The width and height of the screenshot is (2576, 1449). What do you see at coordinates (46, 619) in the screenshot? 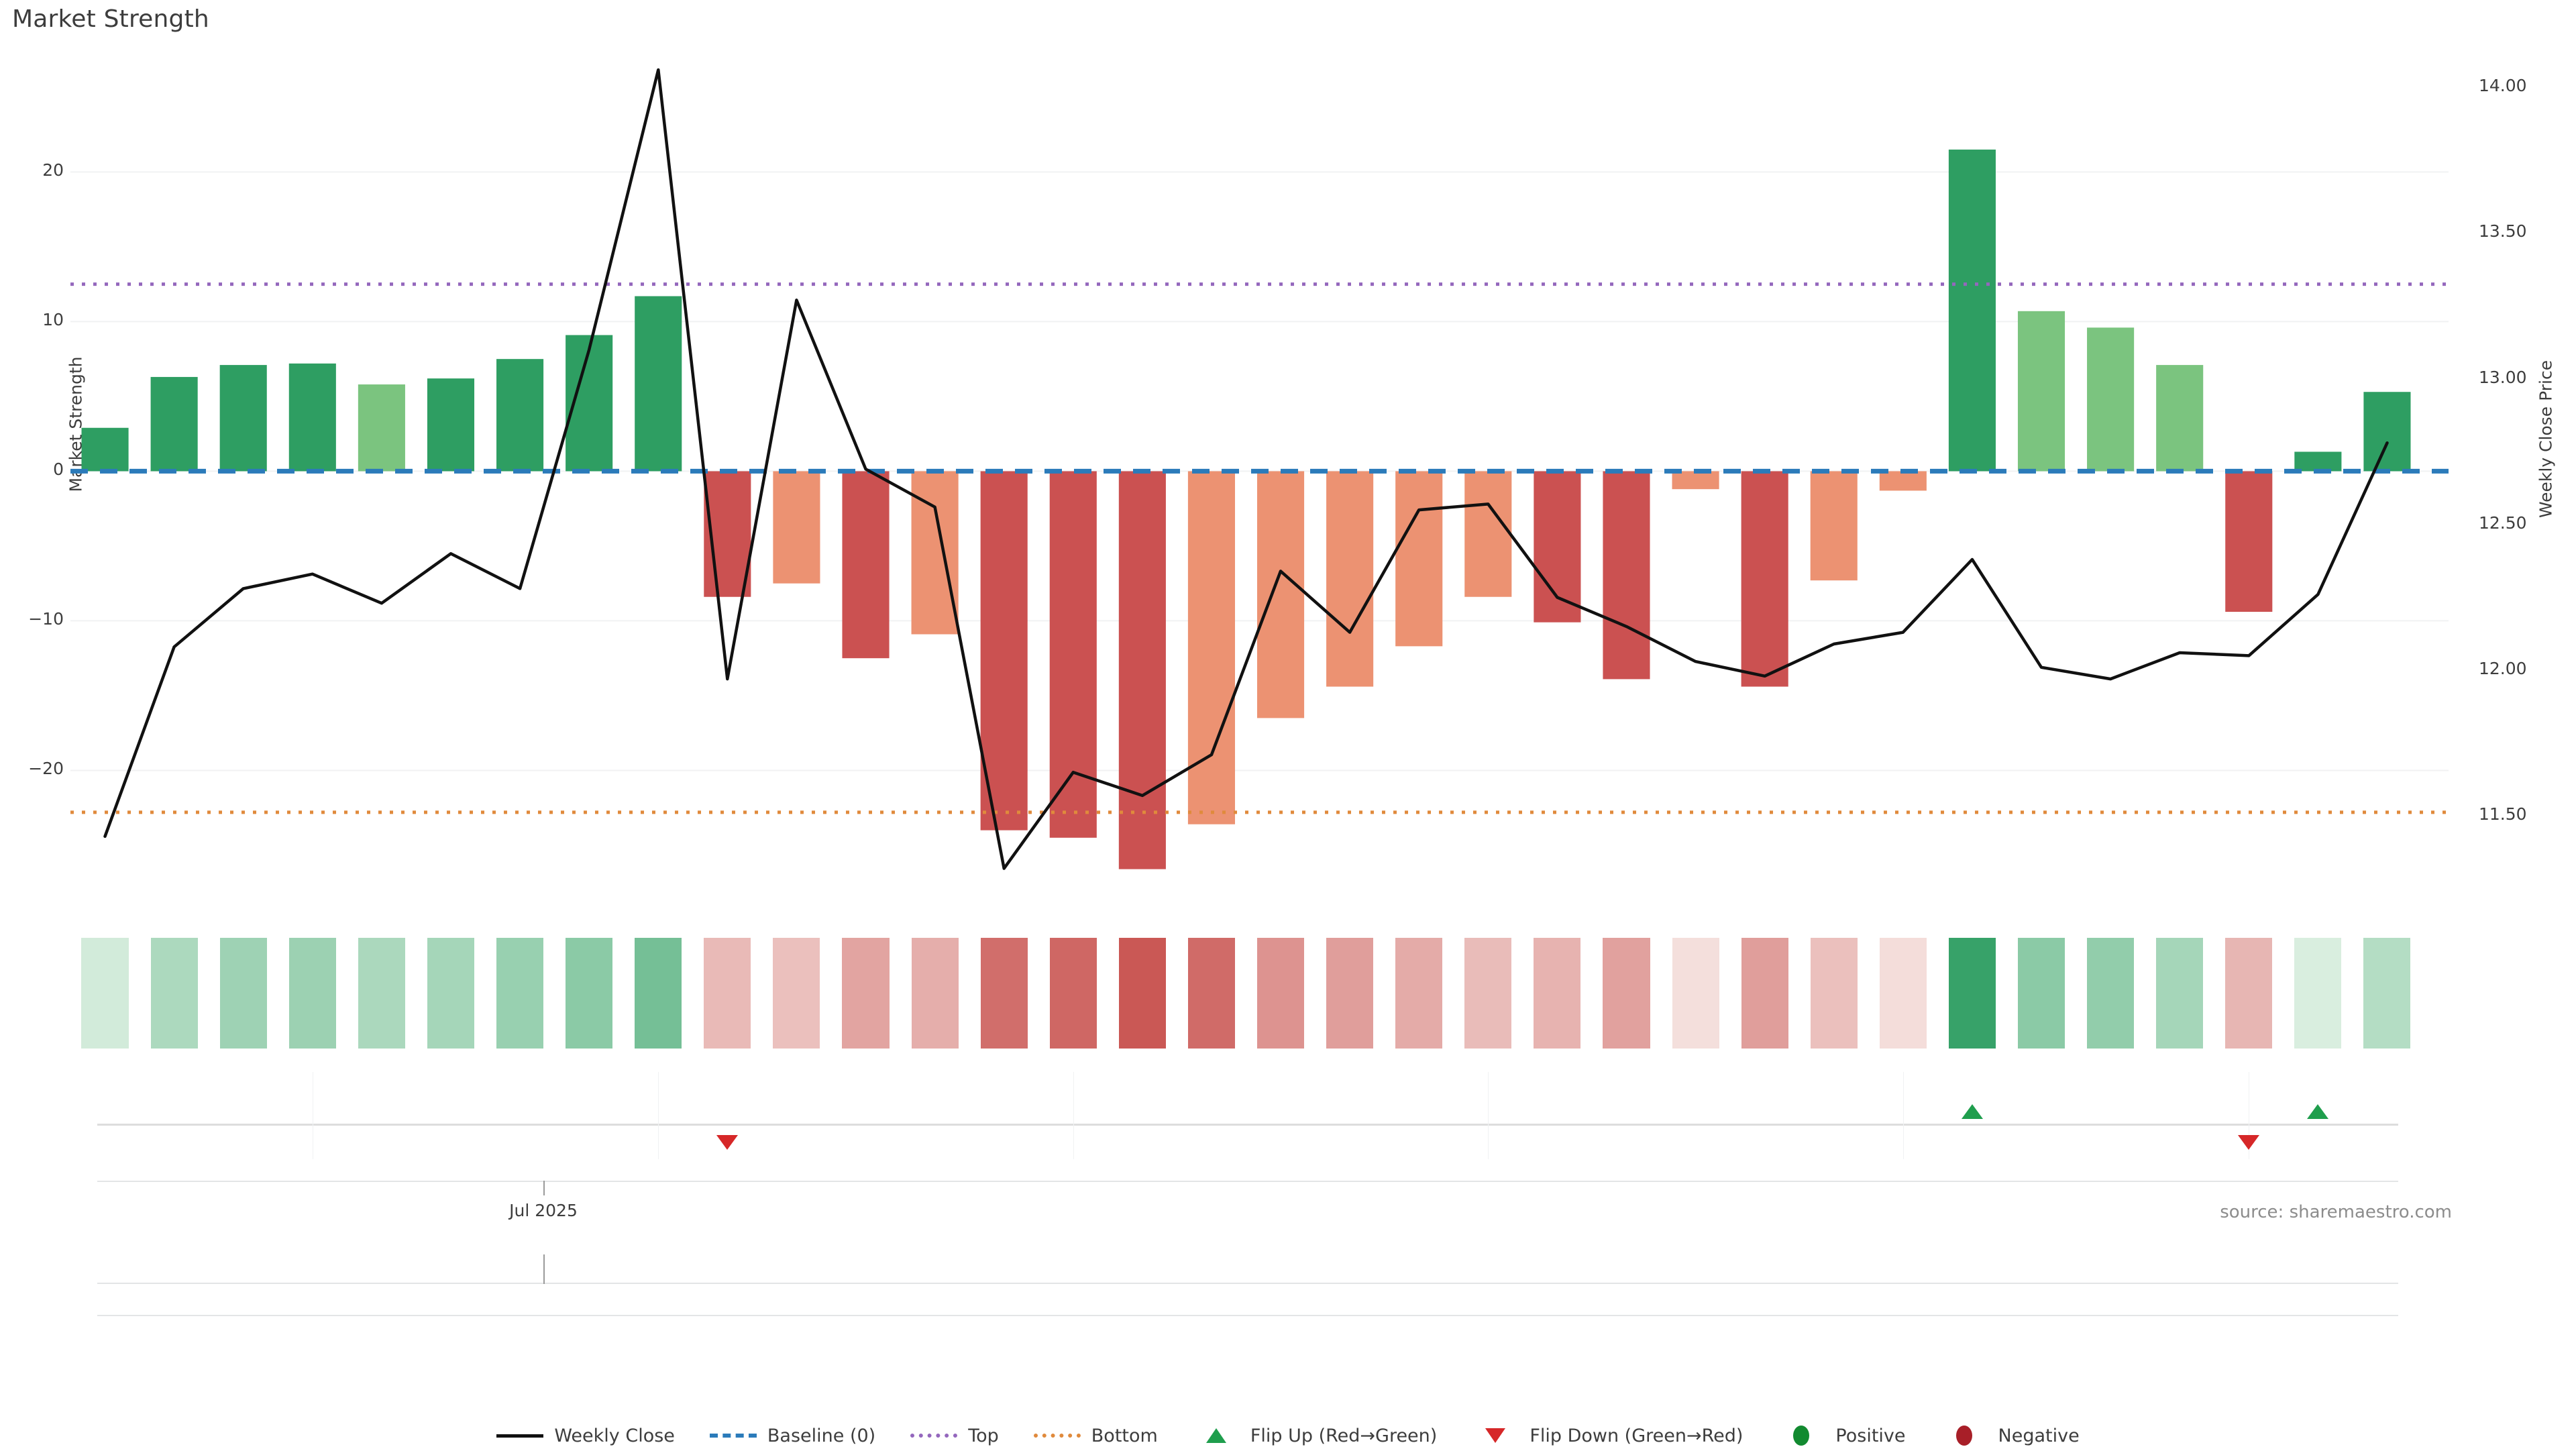
I see `y-tick-left-3: −10` at bounding box center [46, 619].